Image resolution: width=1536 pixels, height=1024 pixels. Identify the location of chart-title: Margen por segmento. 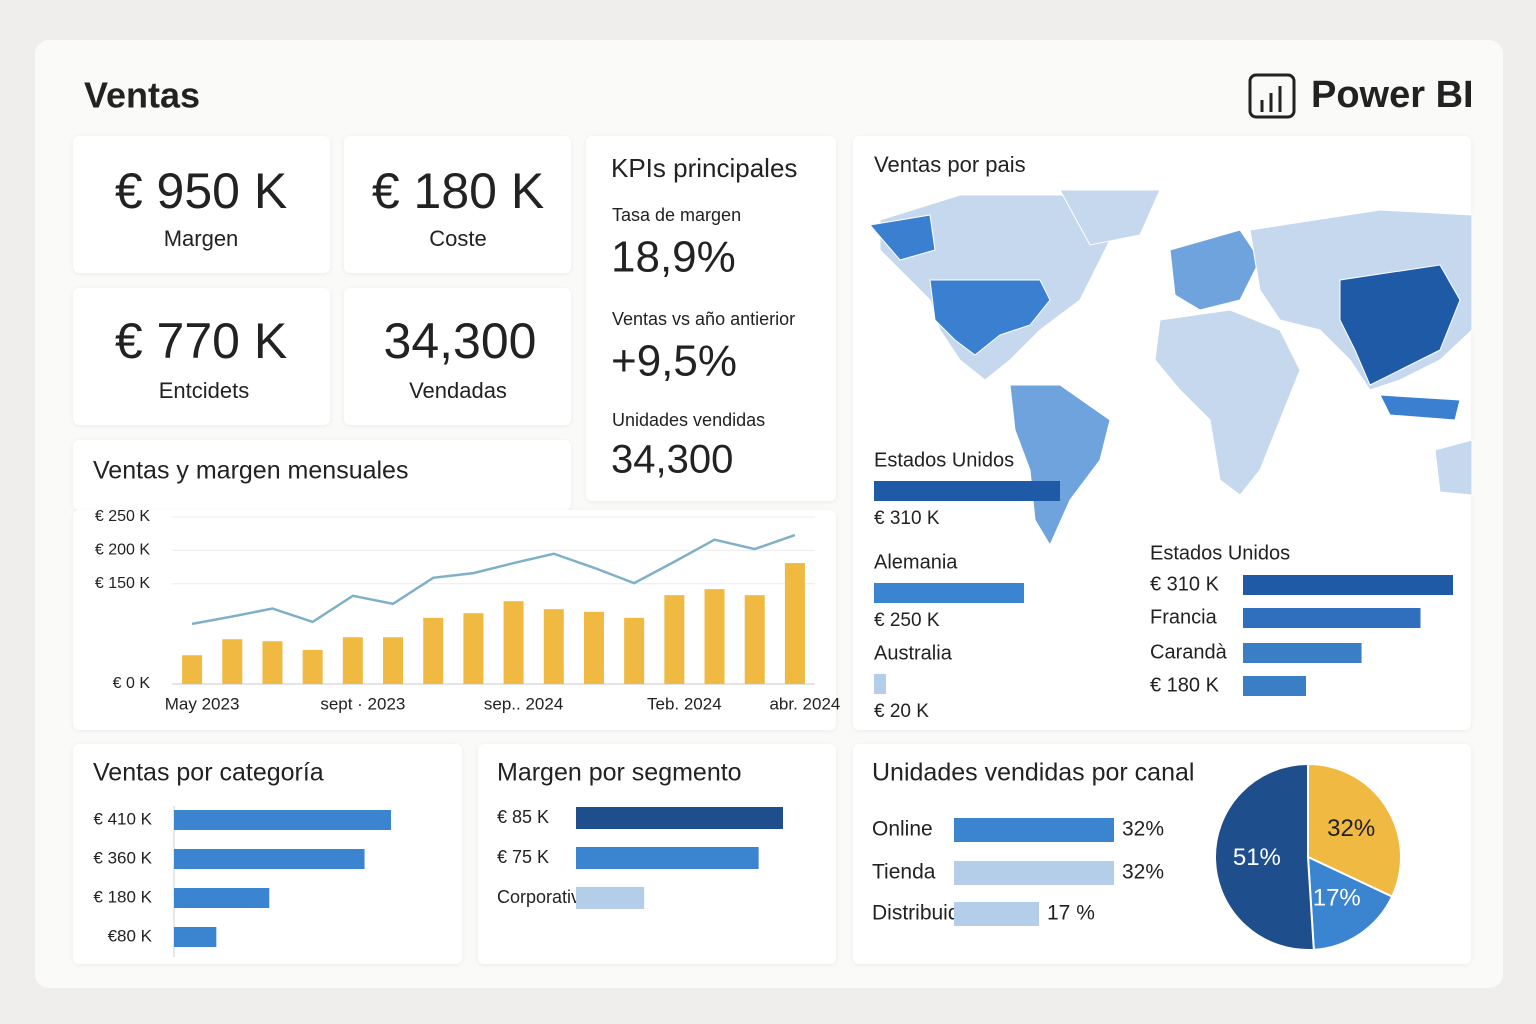
(619, 773).